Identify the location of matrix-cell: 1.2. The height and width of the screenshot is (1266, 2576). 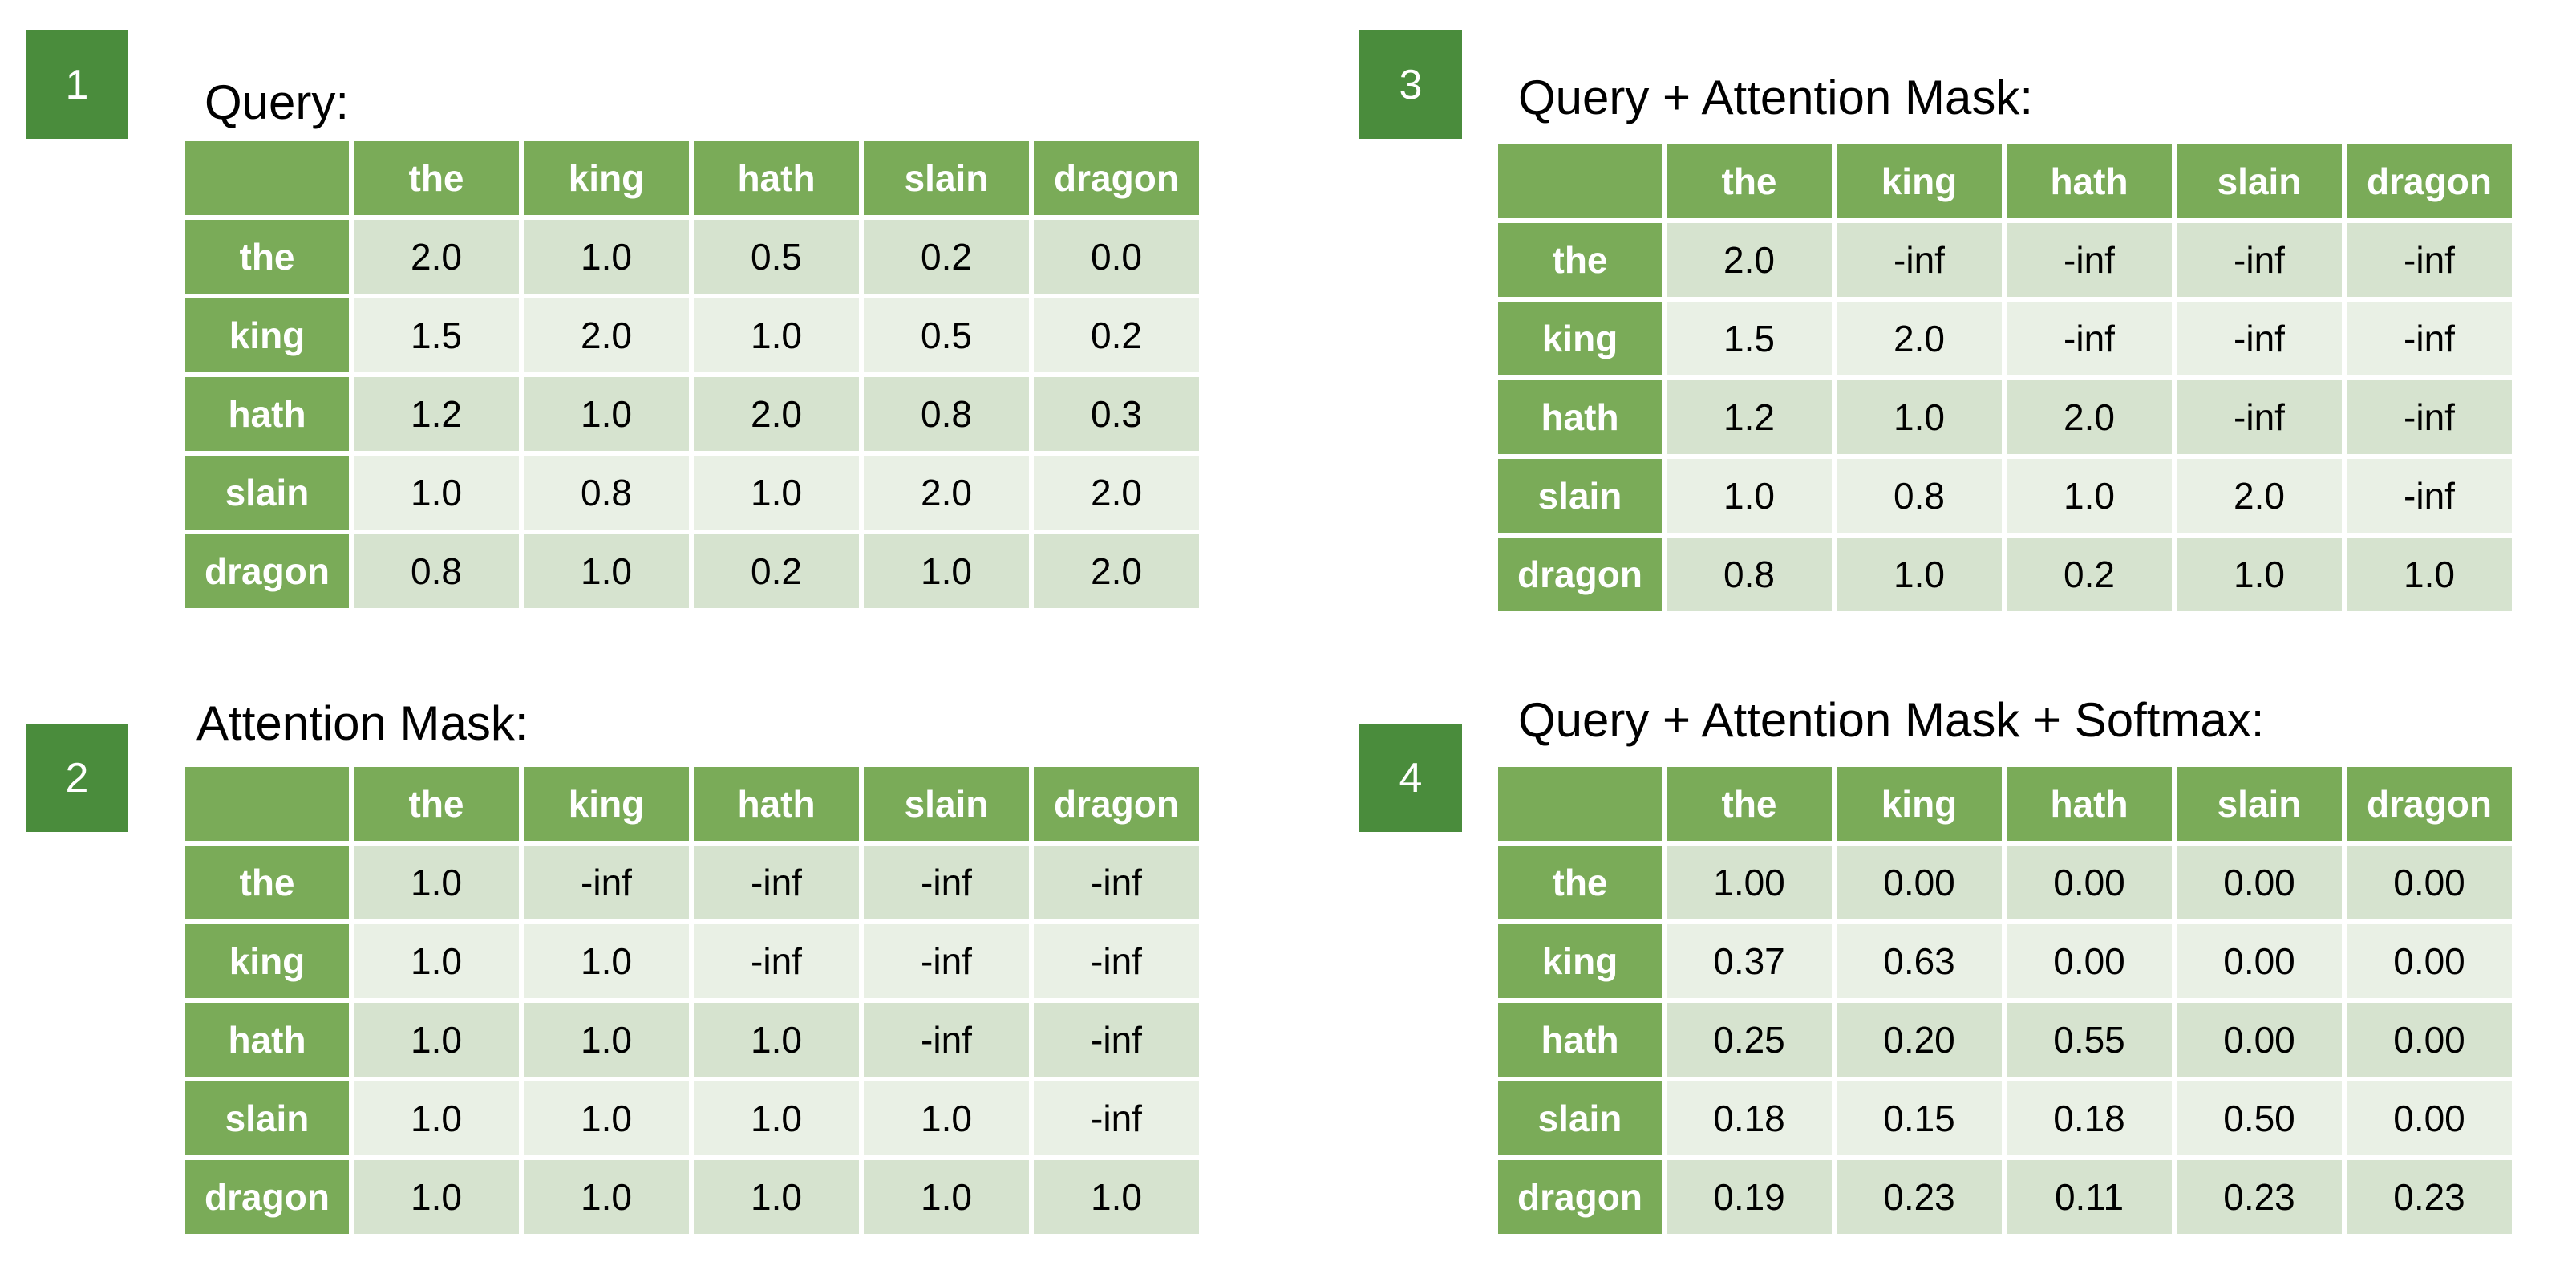
(436, 414).